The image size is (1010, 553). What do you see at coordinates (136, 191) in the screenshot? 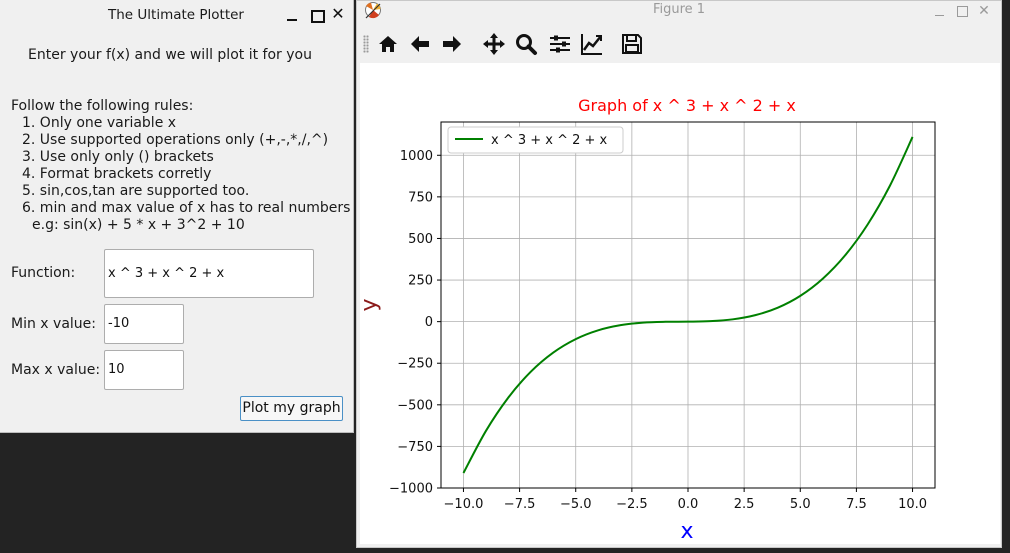
I see `rule-item: 5. sin,cos,tan are supported too.` at bounding box center [136, 191].